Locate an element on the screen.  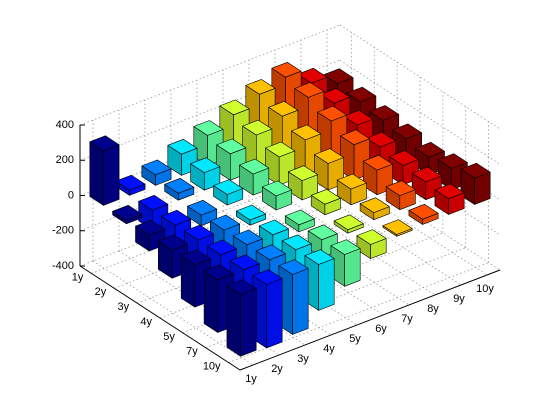
z-tick-label: -200 is located at coordinates (63, 231).